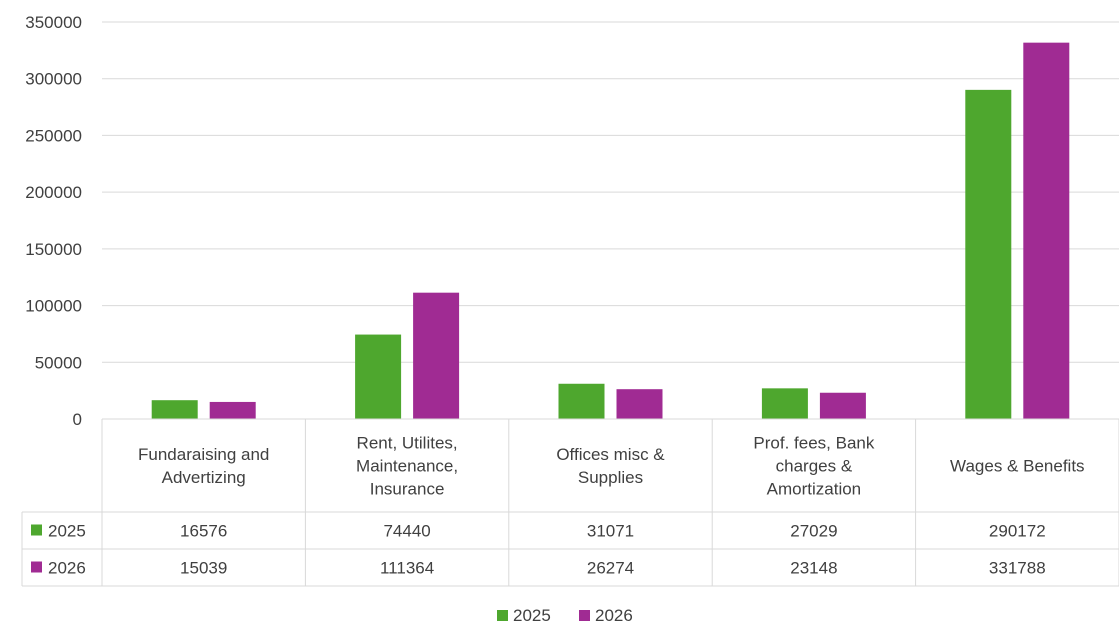 This screenshot has width=1119, height=631. Describe the element at coordinates (203, 454) in the screenshot. I see `category-label-line: Fundaraising and` at that location.